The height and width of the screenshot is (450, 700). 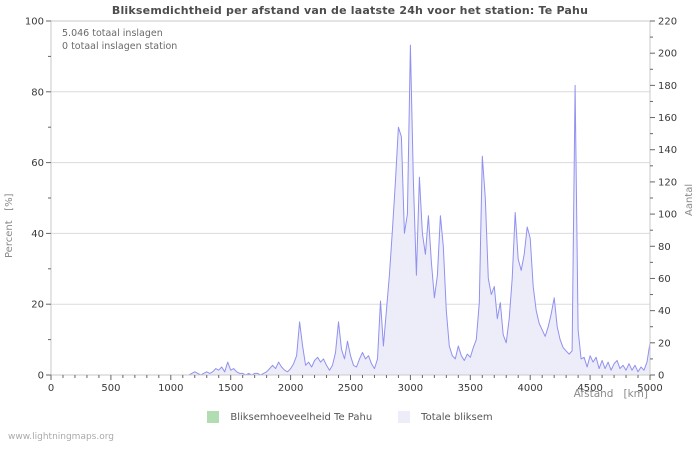 I want to click on legend-item-total: Totale bliksem, so click(x=445, y=417).